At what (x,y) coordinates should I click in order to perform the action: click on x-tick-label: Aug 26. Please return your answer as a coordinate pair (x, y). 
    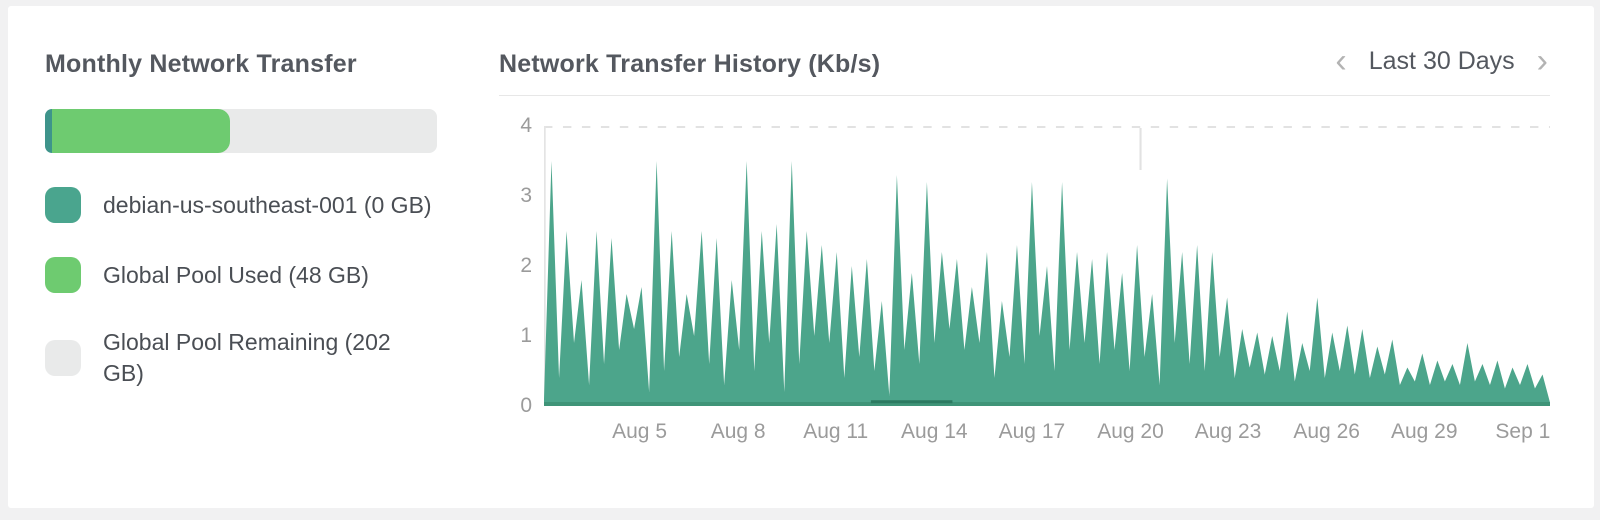
    Looking at the image, I should click on (1326, 431).